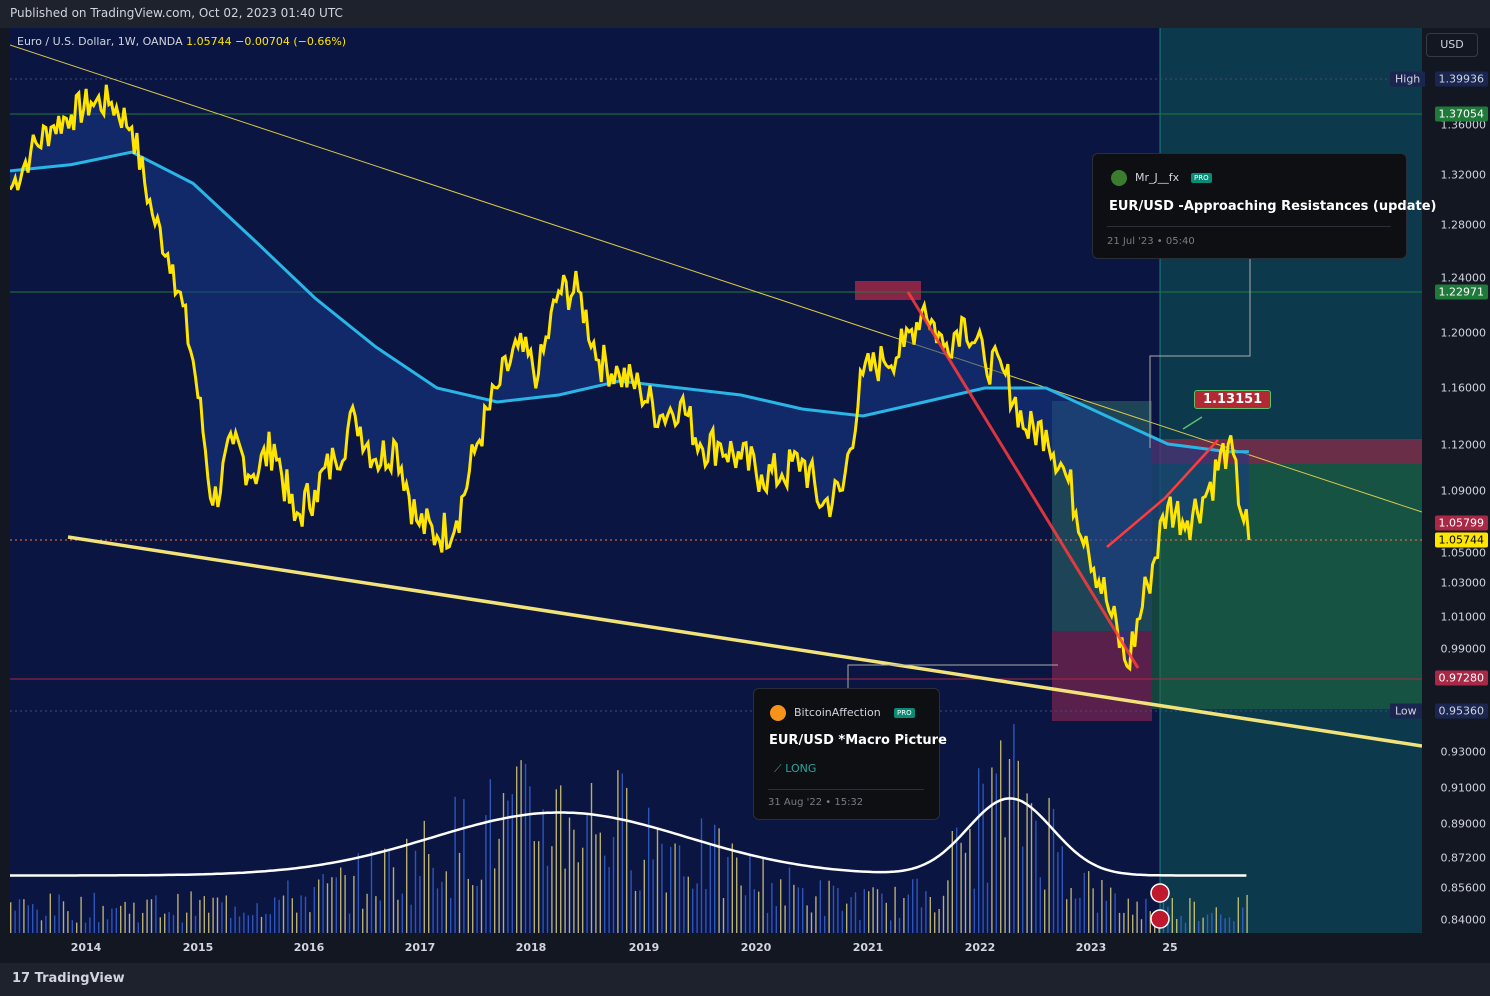 This screenshot has height=996, width=1490. Describe the element at coordinates (1463, 225) in the screenshot. I see `price-tick: 1.28000` at that location.